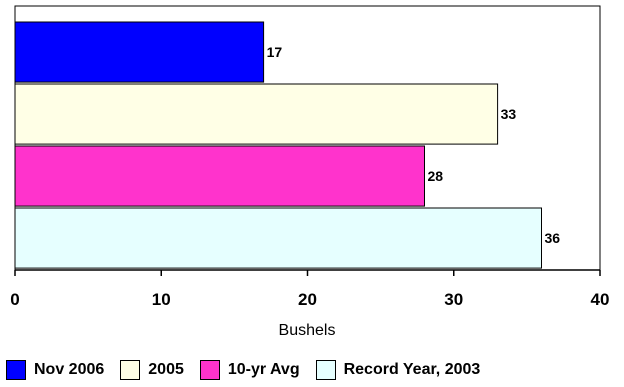 Image resolution: width=624 pixels, height=387 pixels. I want to click on legend-label: Record Year, 2003, so click(412, 369).